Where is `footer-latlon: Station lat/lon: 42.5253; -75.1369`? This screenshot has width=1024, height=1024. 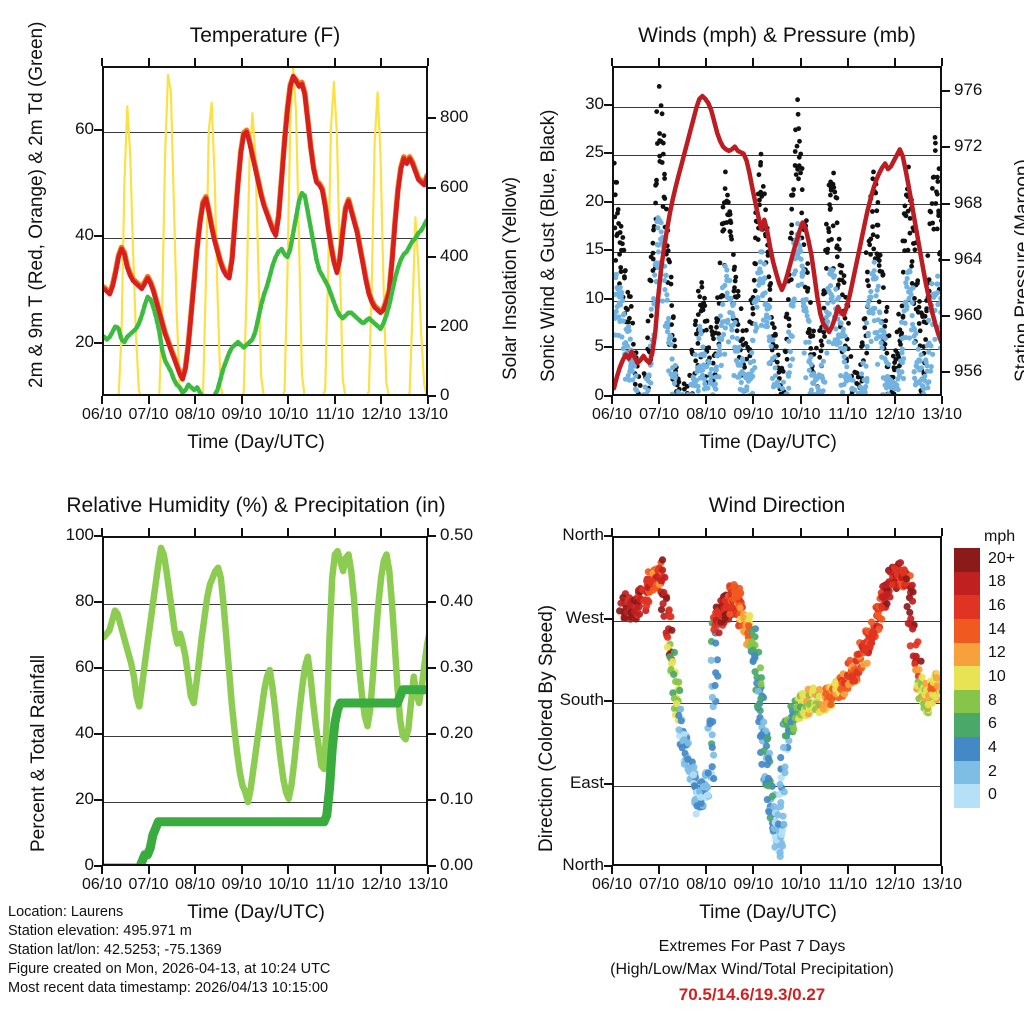 footer-latlon: Station lat/lon: 42.5253; -75.1369 is located at coordinates (115, 950).